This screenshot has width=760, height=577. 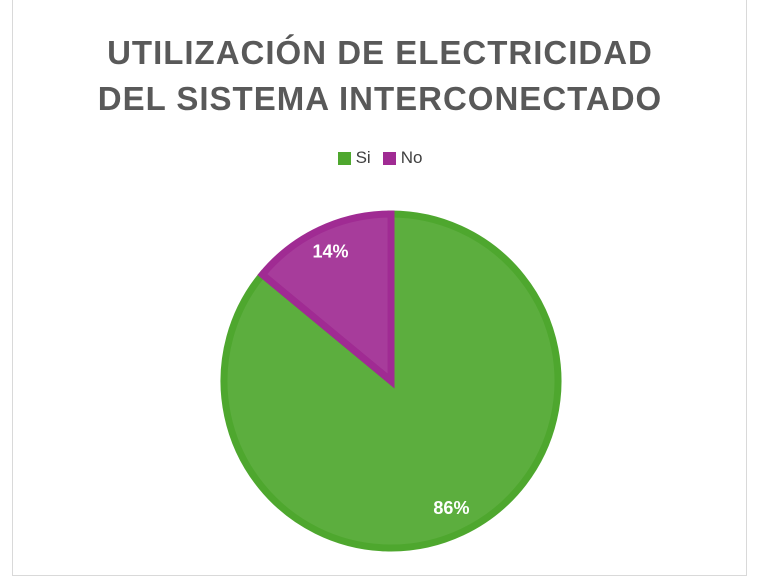 I want to click on data-label: 14%, so click(x=331, y=251).